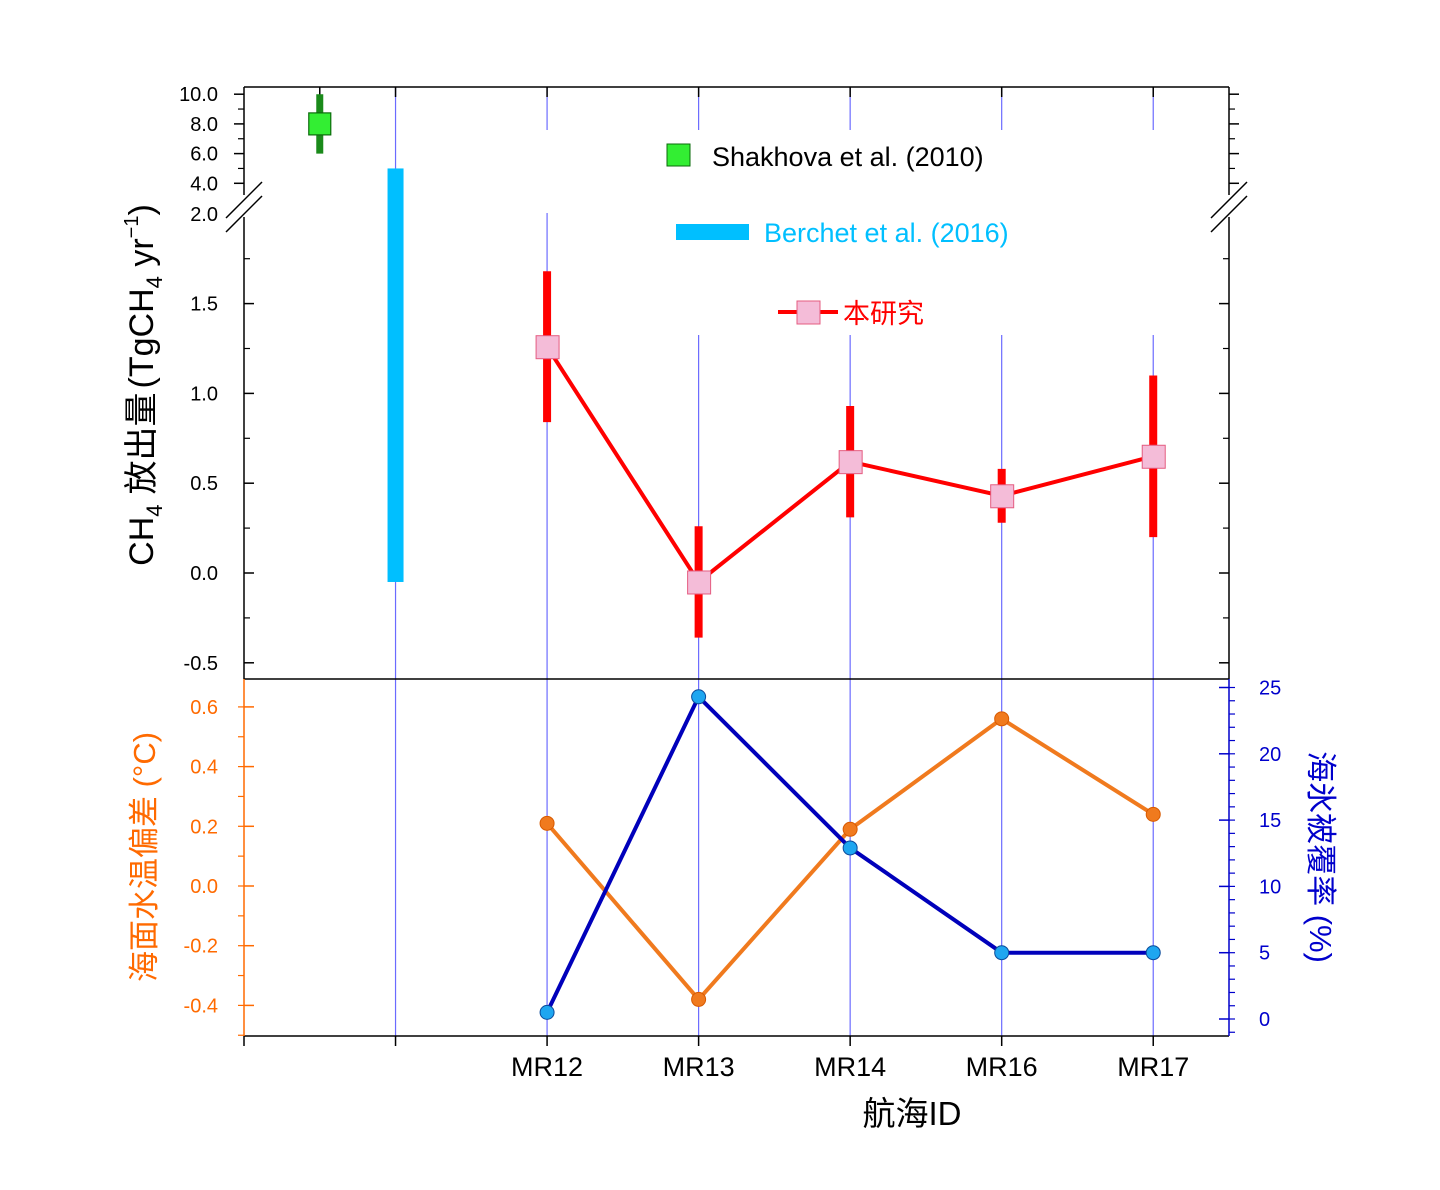  I want to click on study-point-mr14, so click(850, 462).